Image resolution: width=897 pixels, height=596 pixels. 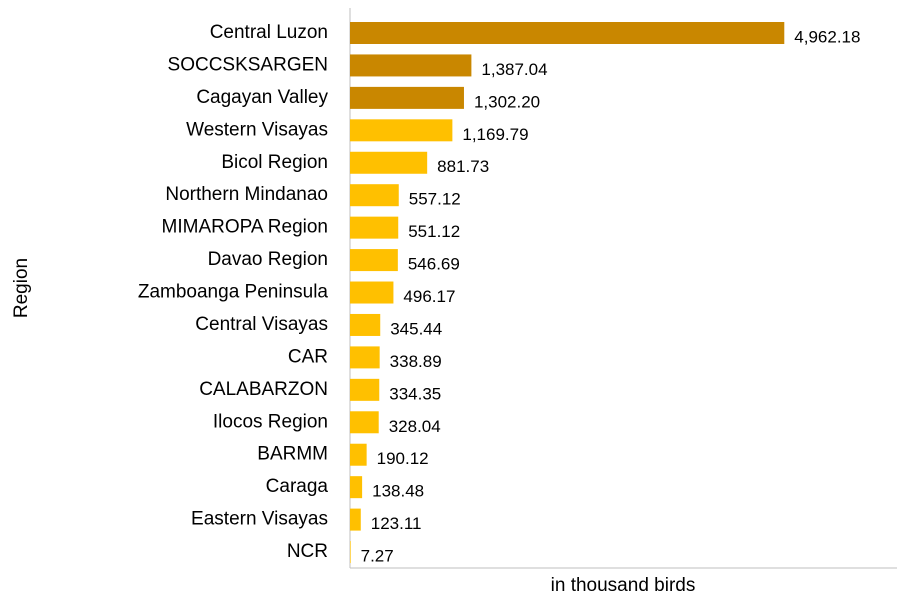 What do you see at coordinates (233, 292) in the screenshot?
I see `y-tick-label: Zamboanga Peninsula` at bounding box center [233, 292].